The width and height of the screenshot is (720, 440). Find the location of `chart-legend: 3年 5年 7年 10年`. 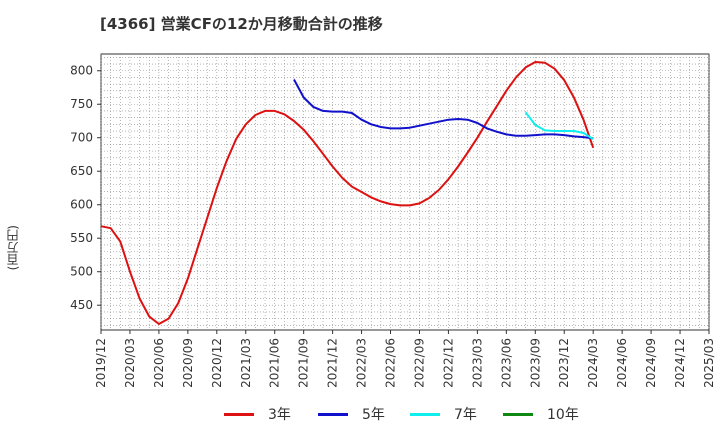

chart-legend: 3年 5年 7年 10年 is located at coordinates (360, 414).